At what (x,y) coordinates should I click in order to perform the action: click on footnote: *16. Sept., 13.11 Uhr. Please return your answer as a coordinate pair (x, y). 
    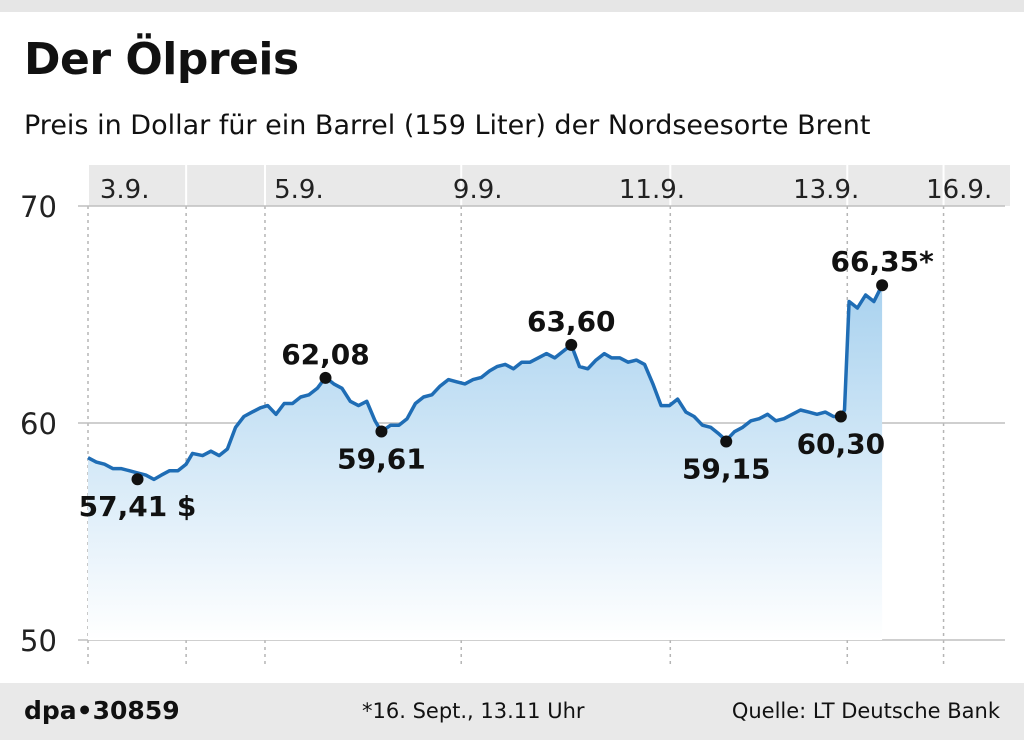
    Looking at the image, I should click on (473, 711).